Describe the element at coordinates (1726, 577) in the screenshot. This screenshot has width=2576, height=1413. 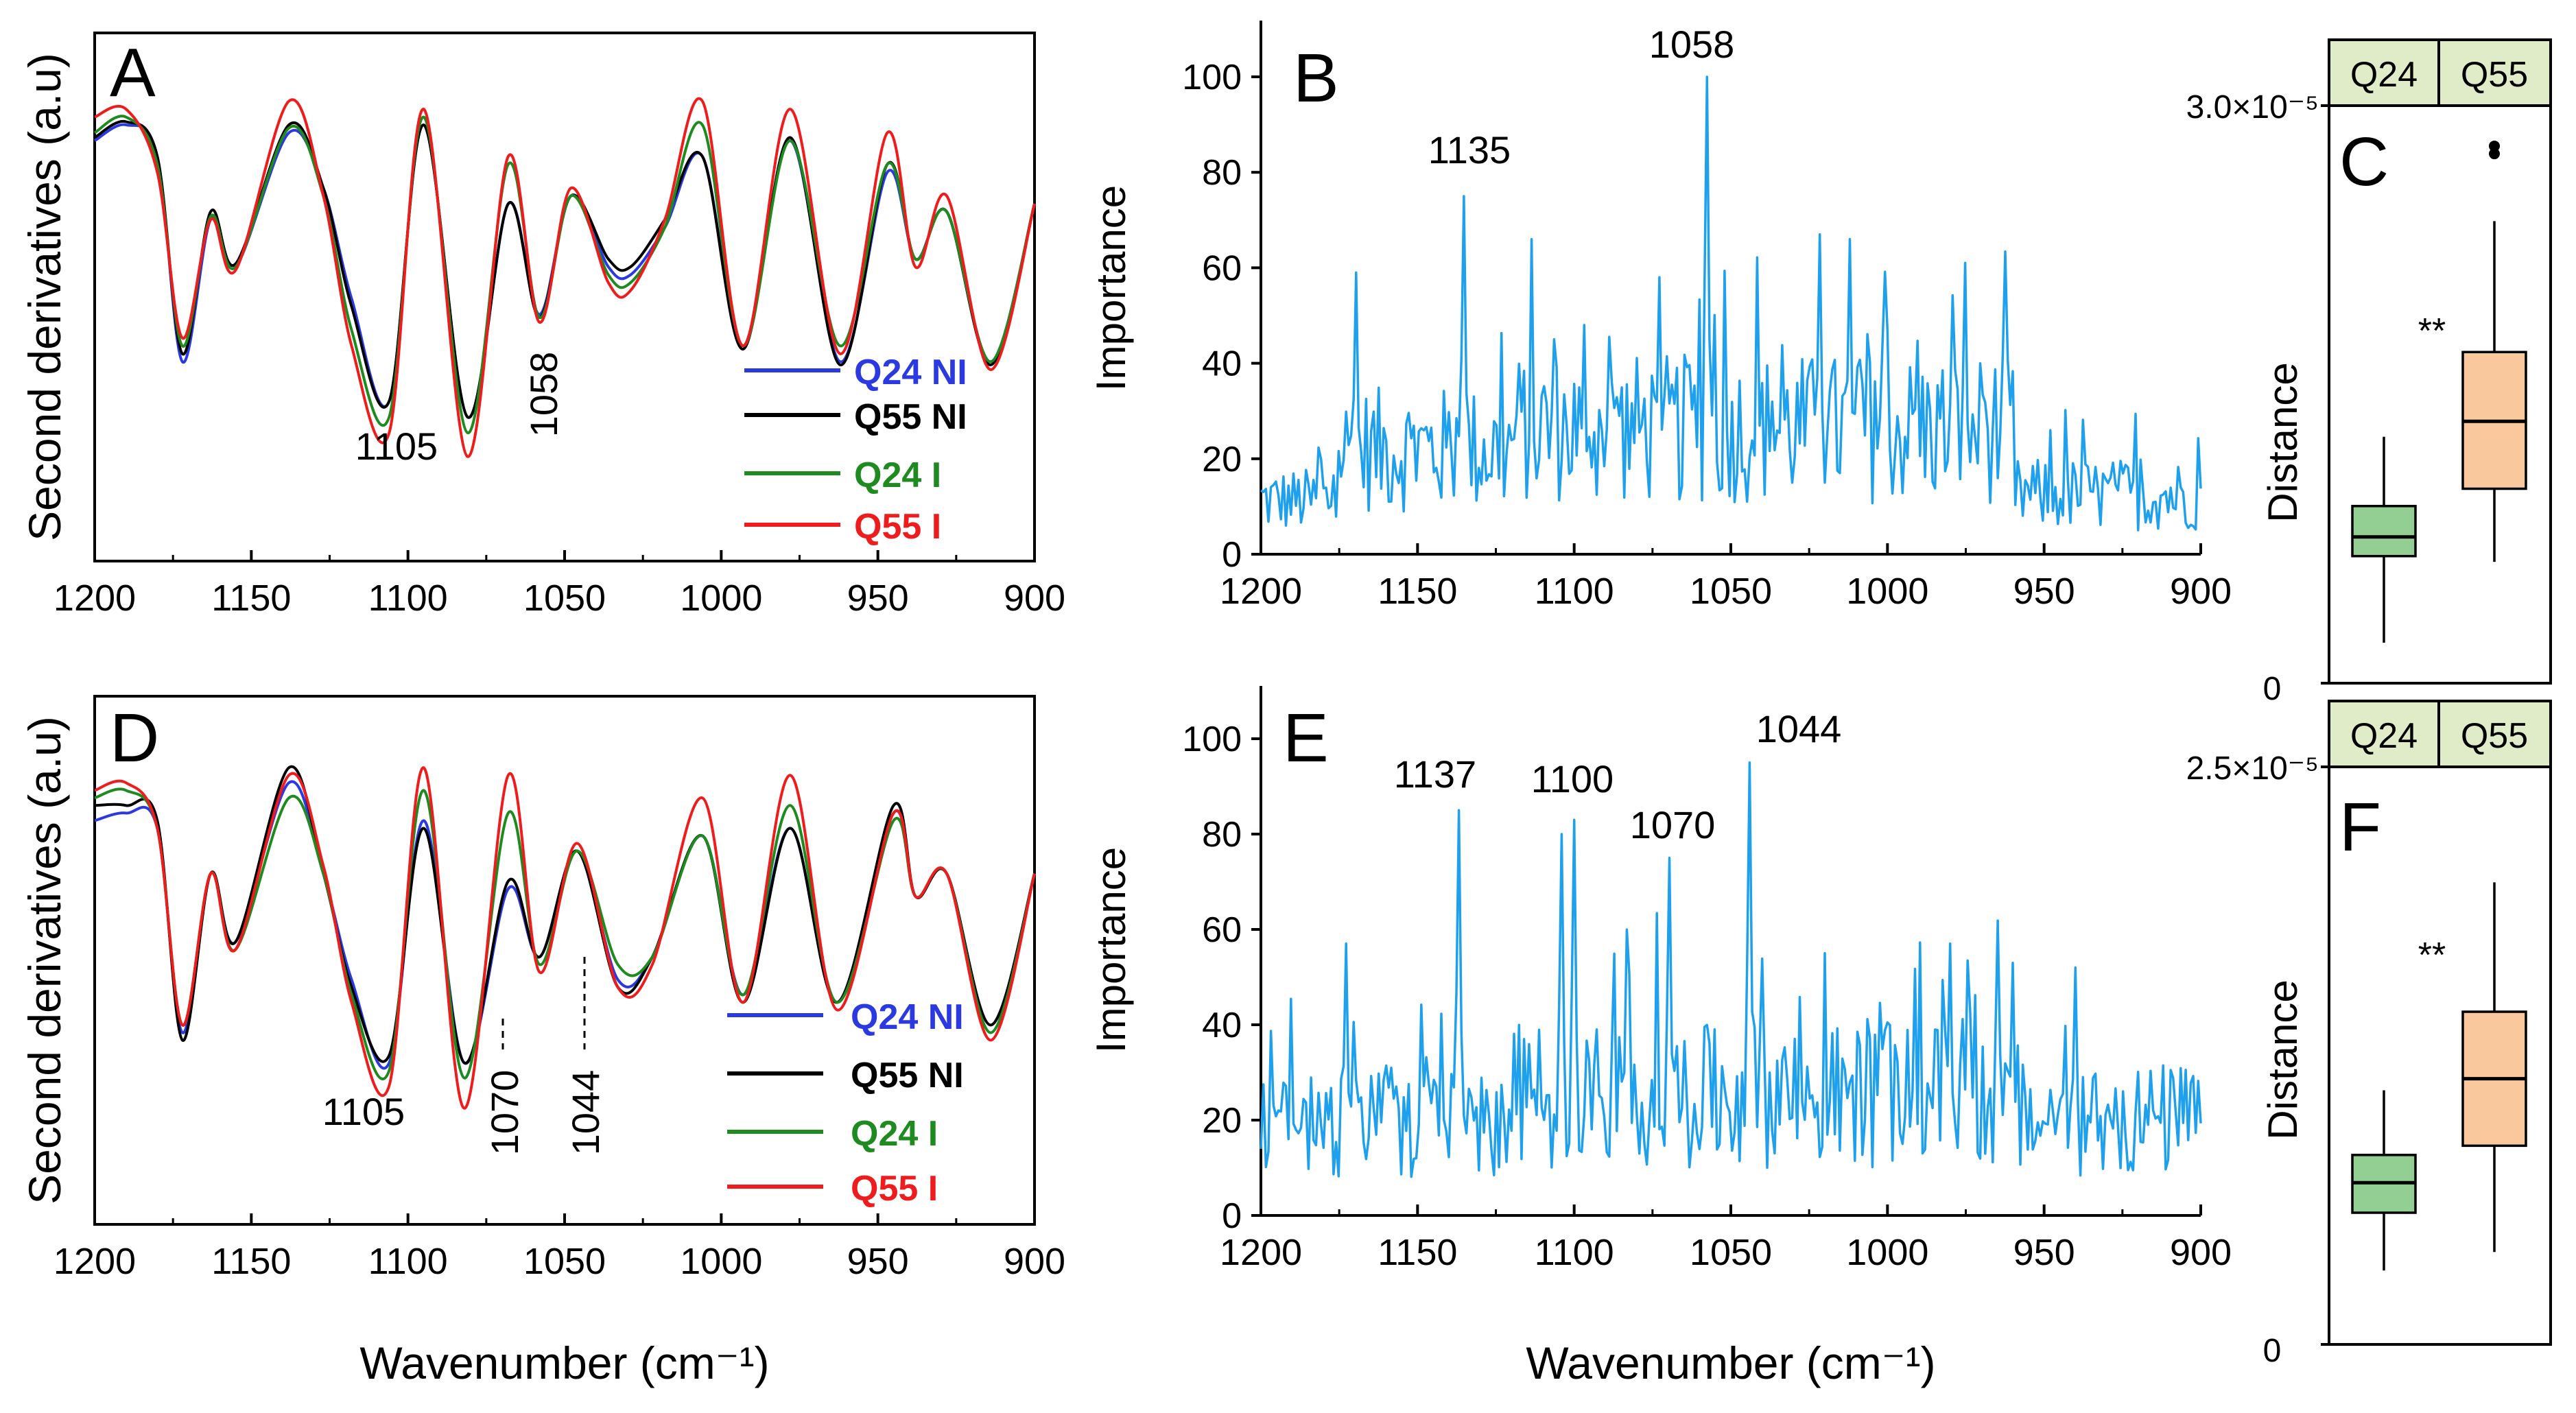
I see `panel-b-x-ticks: 1200 1150 1100 1050 1000 950 900` at that location.